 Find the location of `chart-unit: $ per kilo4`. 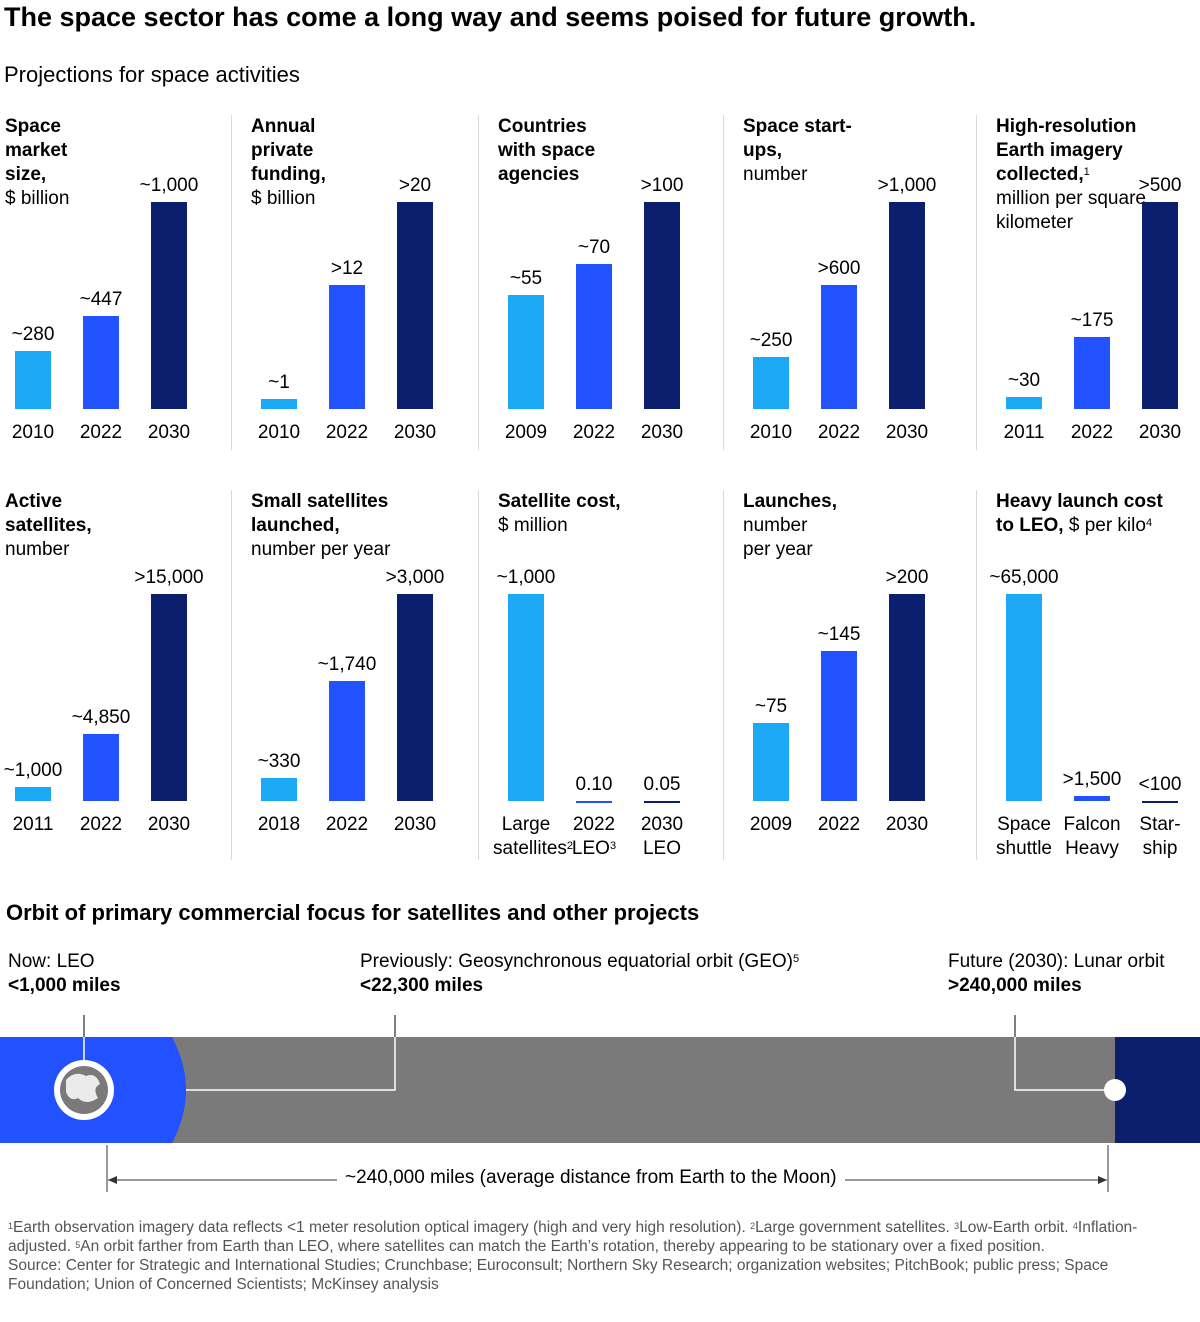

chart-unit: $ per kilo4 is located at coordinates (1110, 525).